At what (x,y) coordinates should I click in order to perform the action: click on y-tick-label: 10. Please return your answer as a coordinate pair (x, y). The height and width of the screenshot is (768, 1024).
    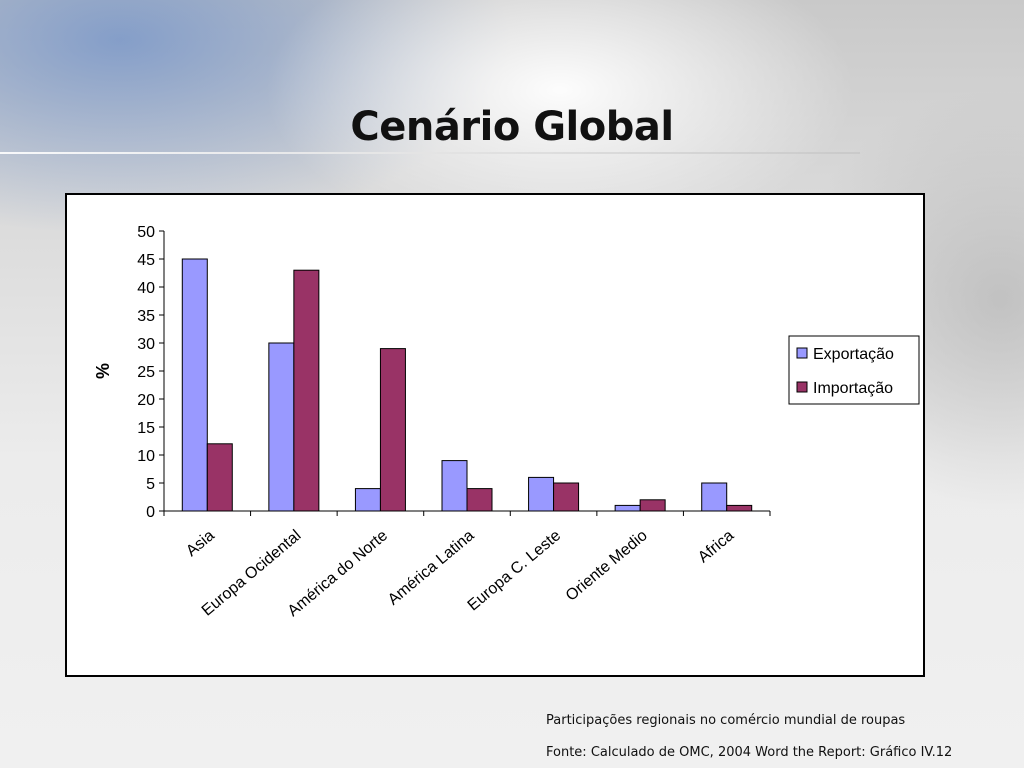
    Looking at the image, I should click on (146, 456).